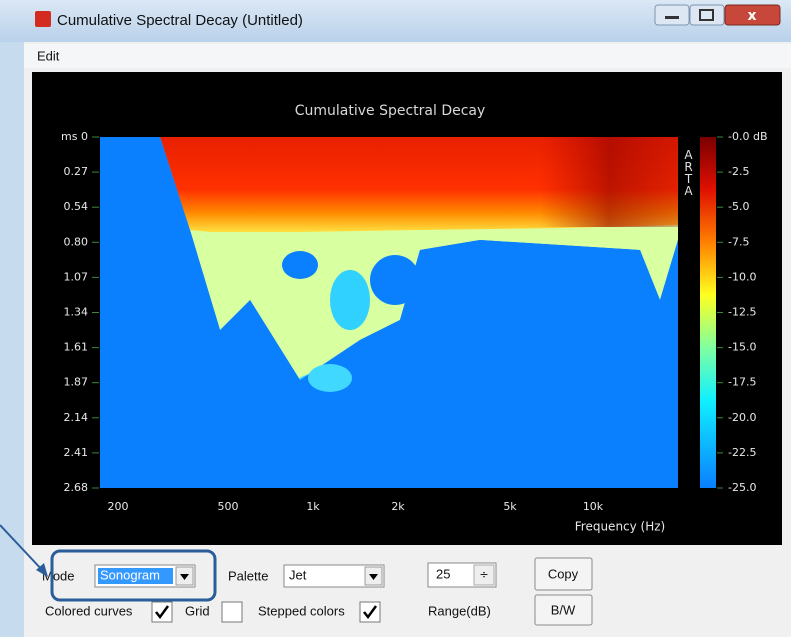 This screenshot has height=637, width=791. Describe the element at coordinates (248, 575) in the screenshot. I see `palette-label: Palette` at that location.